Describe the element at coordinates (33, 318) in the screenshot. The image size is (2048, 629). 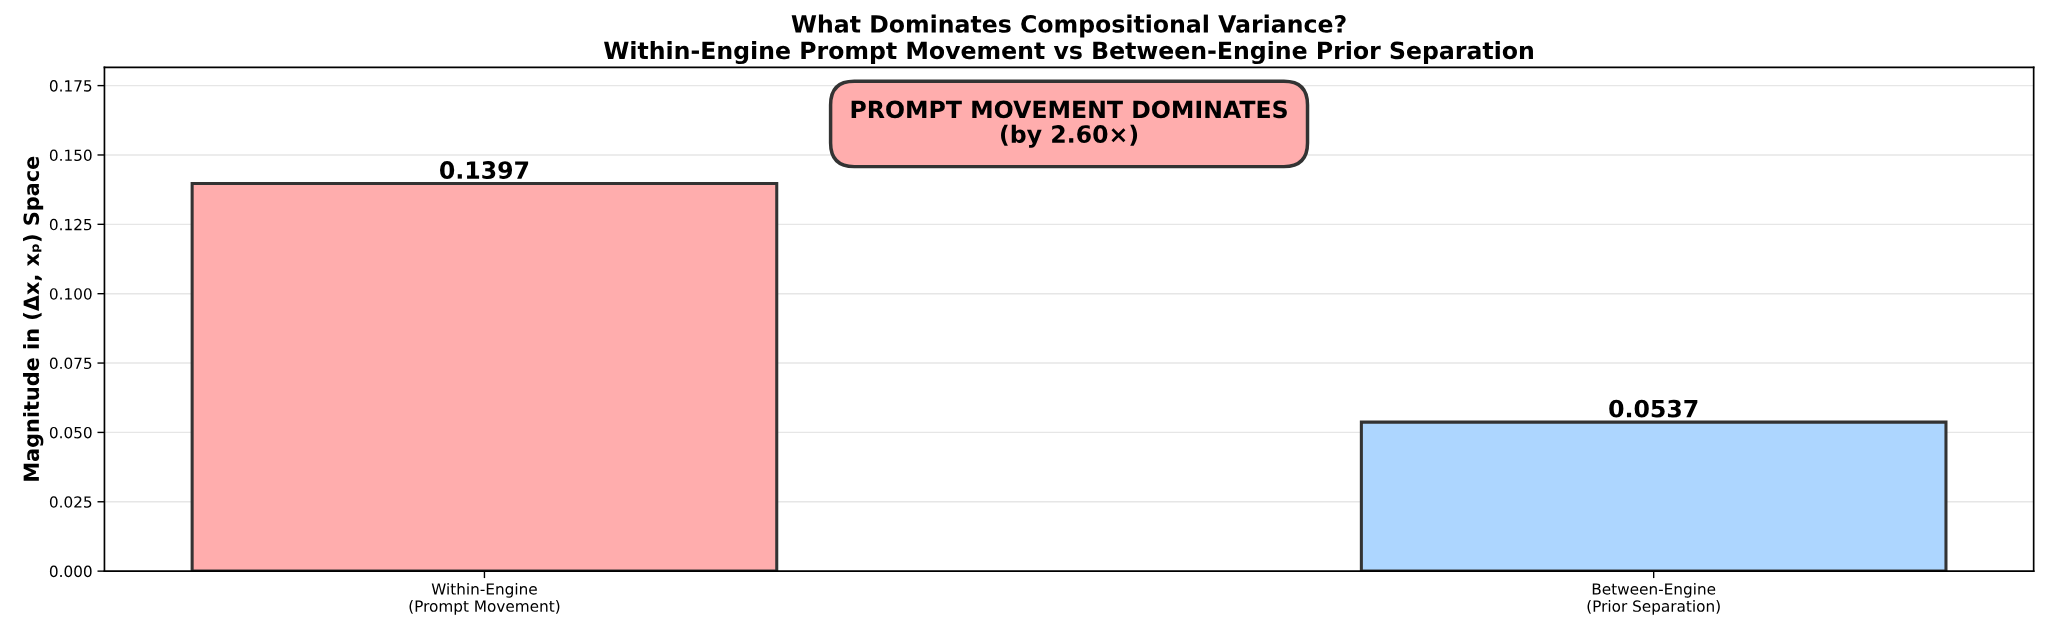
I see `y-axis-title: Magnitude in (Δx, xₚ) Space` at that location.